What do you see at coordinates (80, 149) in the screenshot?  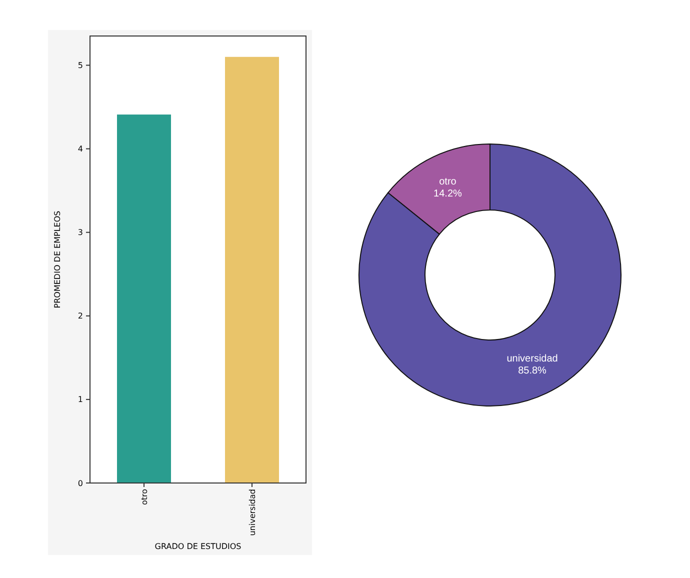 I see `y-tick-label: 4` at bounding box center [80, 149].